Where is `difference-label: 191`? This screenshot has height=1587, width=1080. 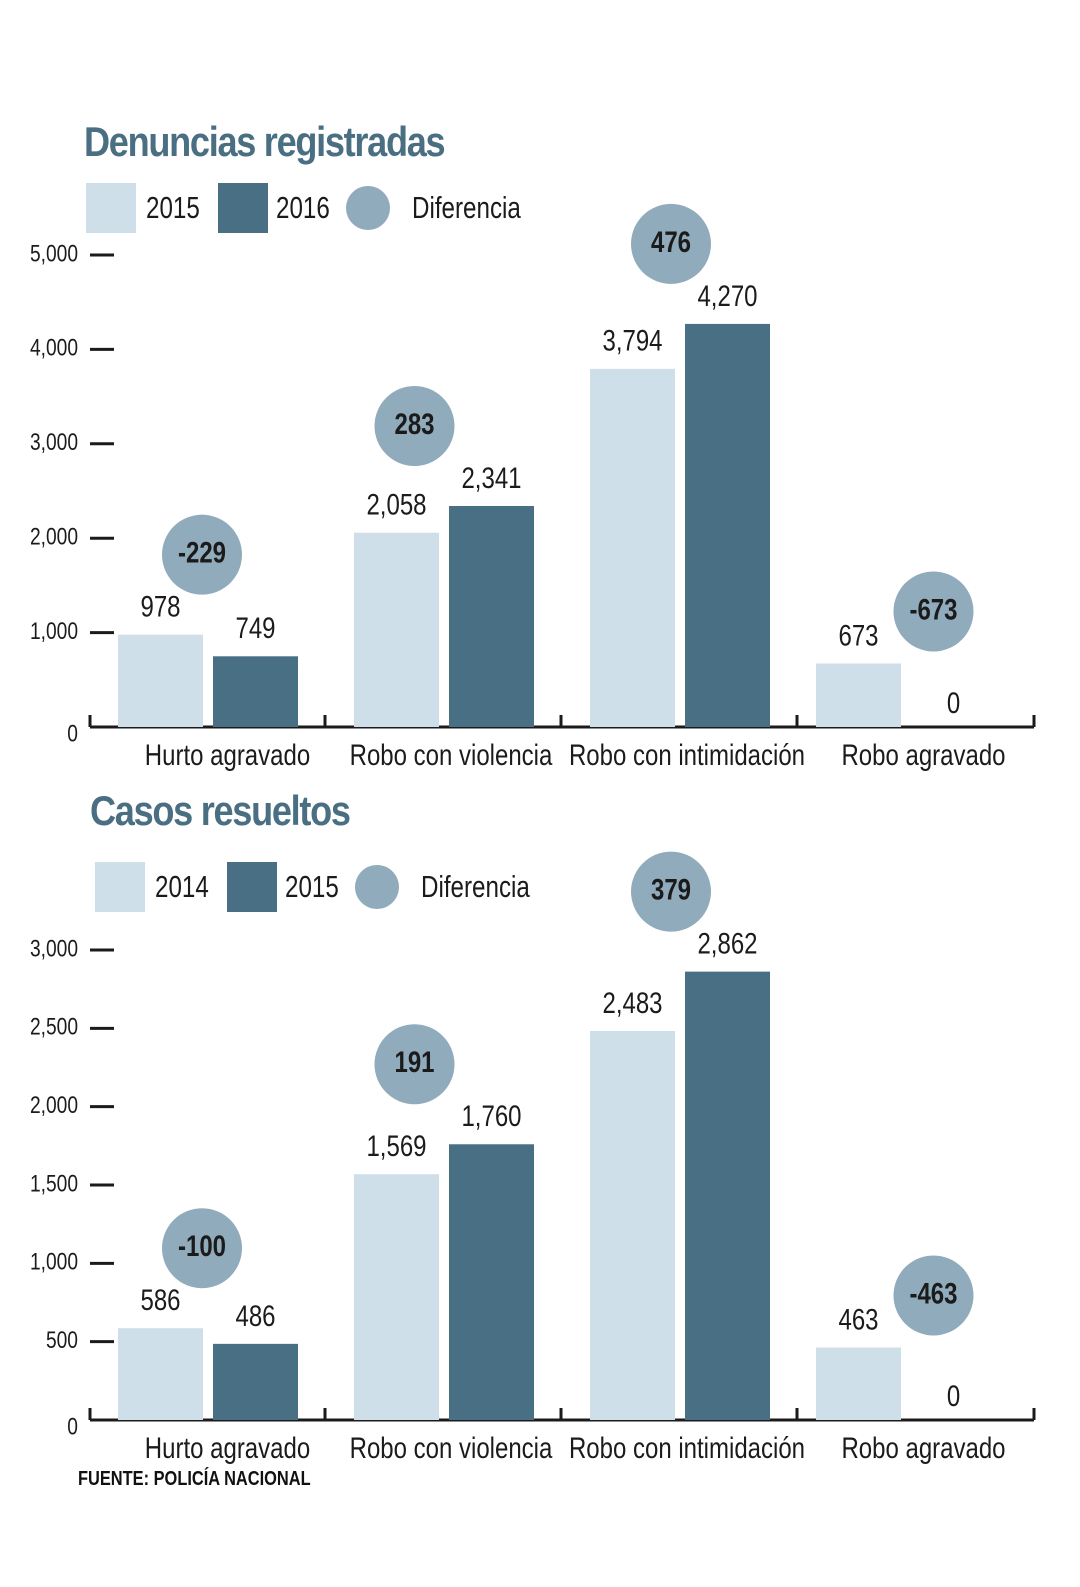
difference-label: 191 is located at coordinates (414, 1062).